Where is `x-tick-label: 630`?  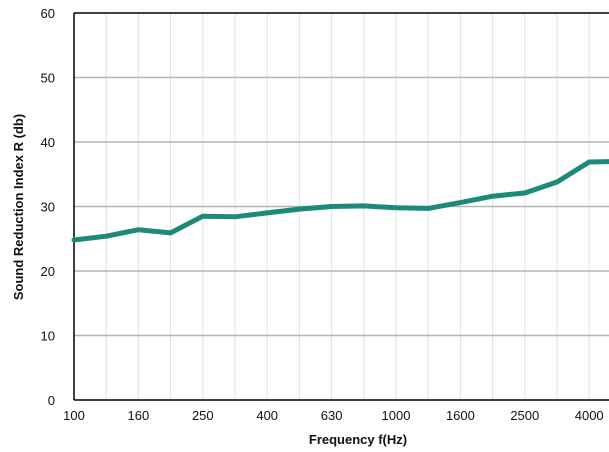
x-tick-label: 630 is located at coordinates (332, 415).